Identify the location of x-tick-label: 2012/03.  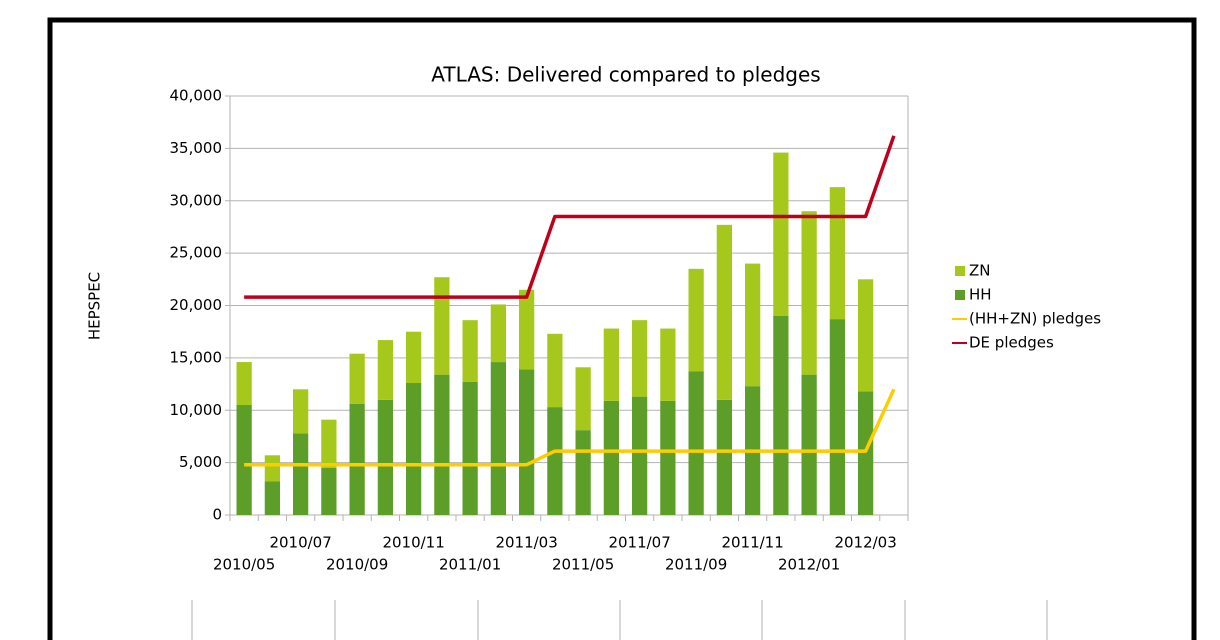
(865, 543).